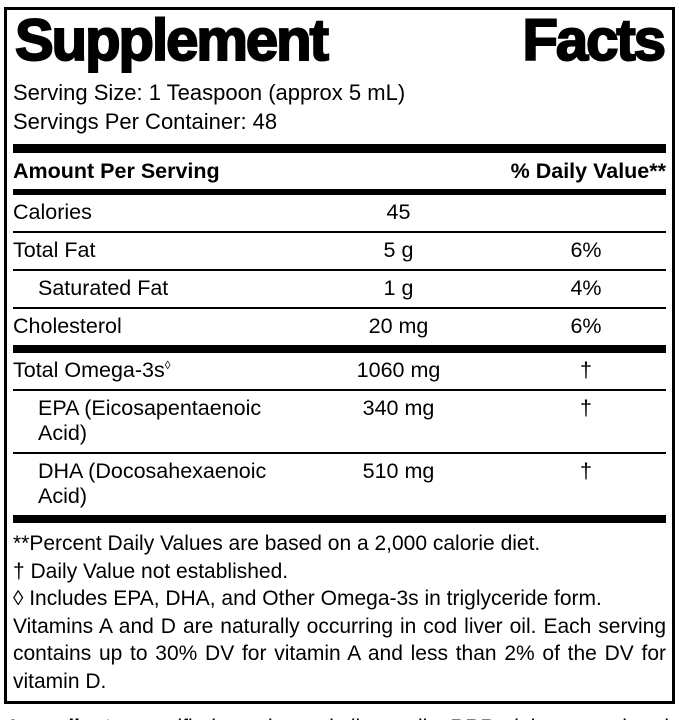  What do you see at coordinates (172, 40) in the screenshot?
I see `title-word-supplement: Supplement` at bounding box center [172, 40].